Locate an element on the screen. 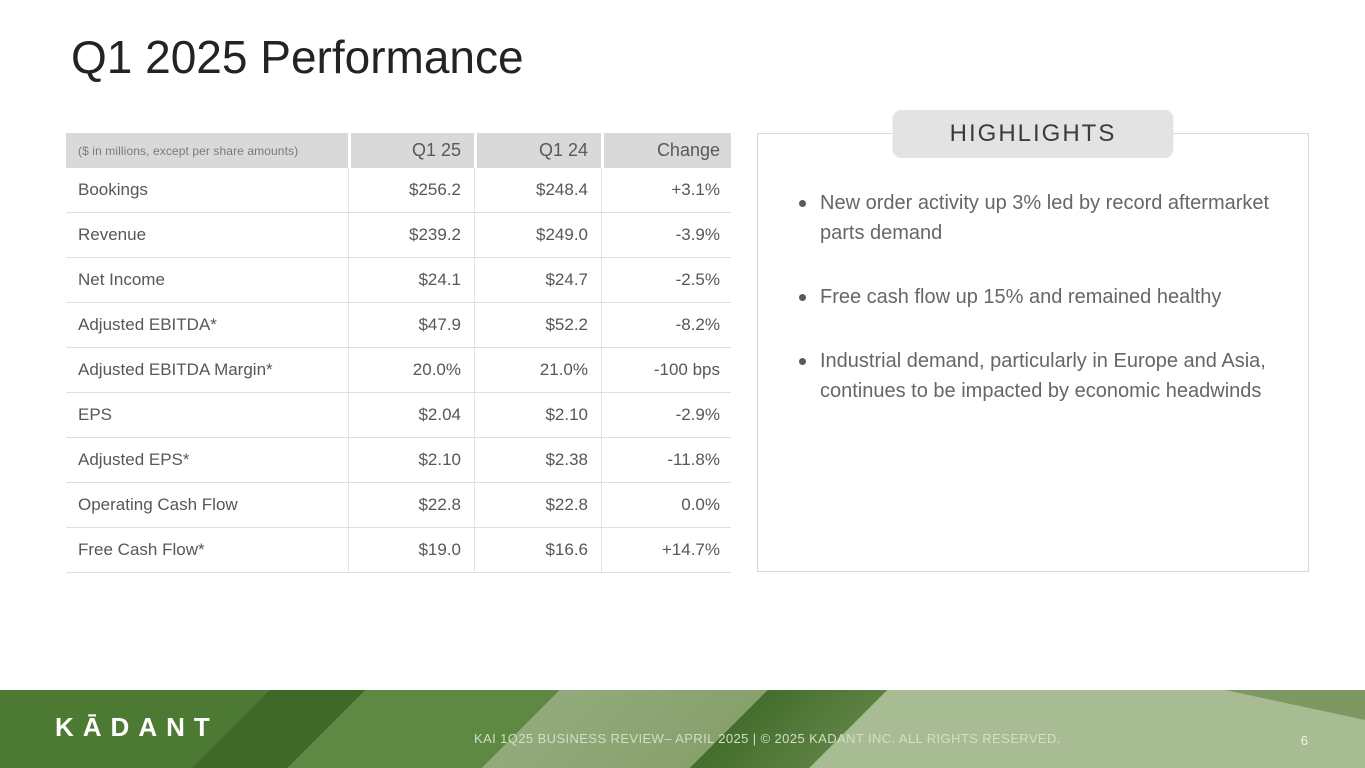  table-row: Adjusted EPS* $2.10 $2.38 -11.8% is located at coordinates (398, 460).